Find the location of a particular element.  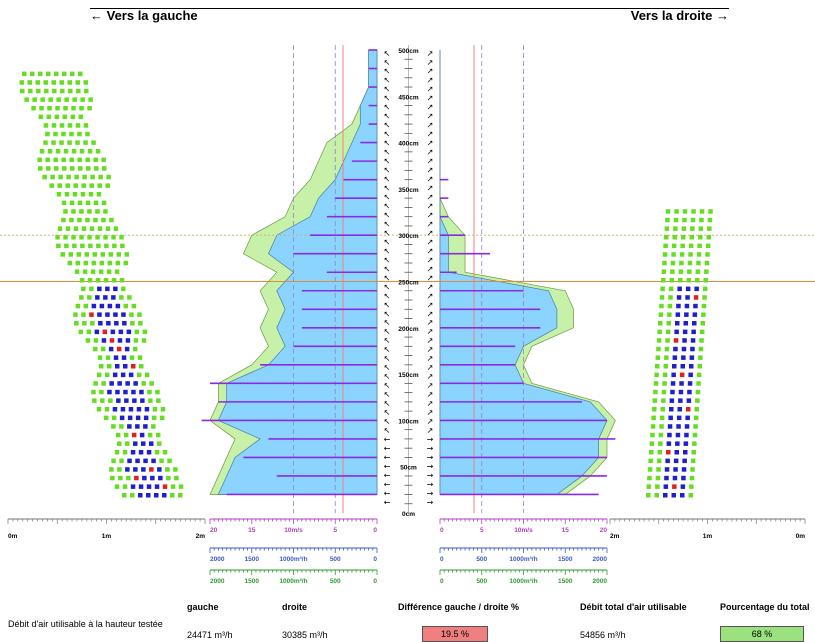

height-tick-label: 450cm is located at coordinates (408, 97).